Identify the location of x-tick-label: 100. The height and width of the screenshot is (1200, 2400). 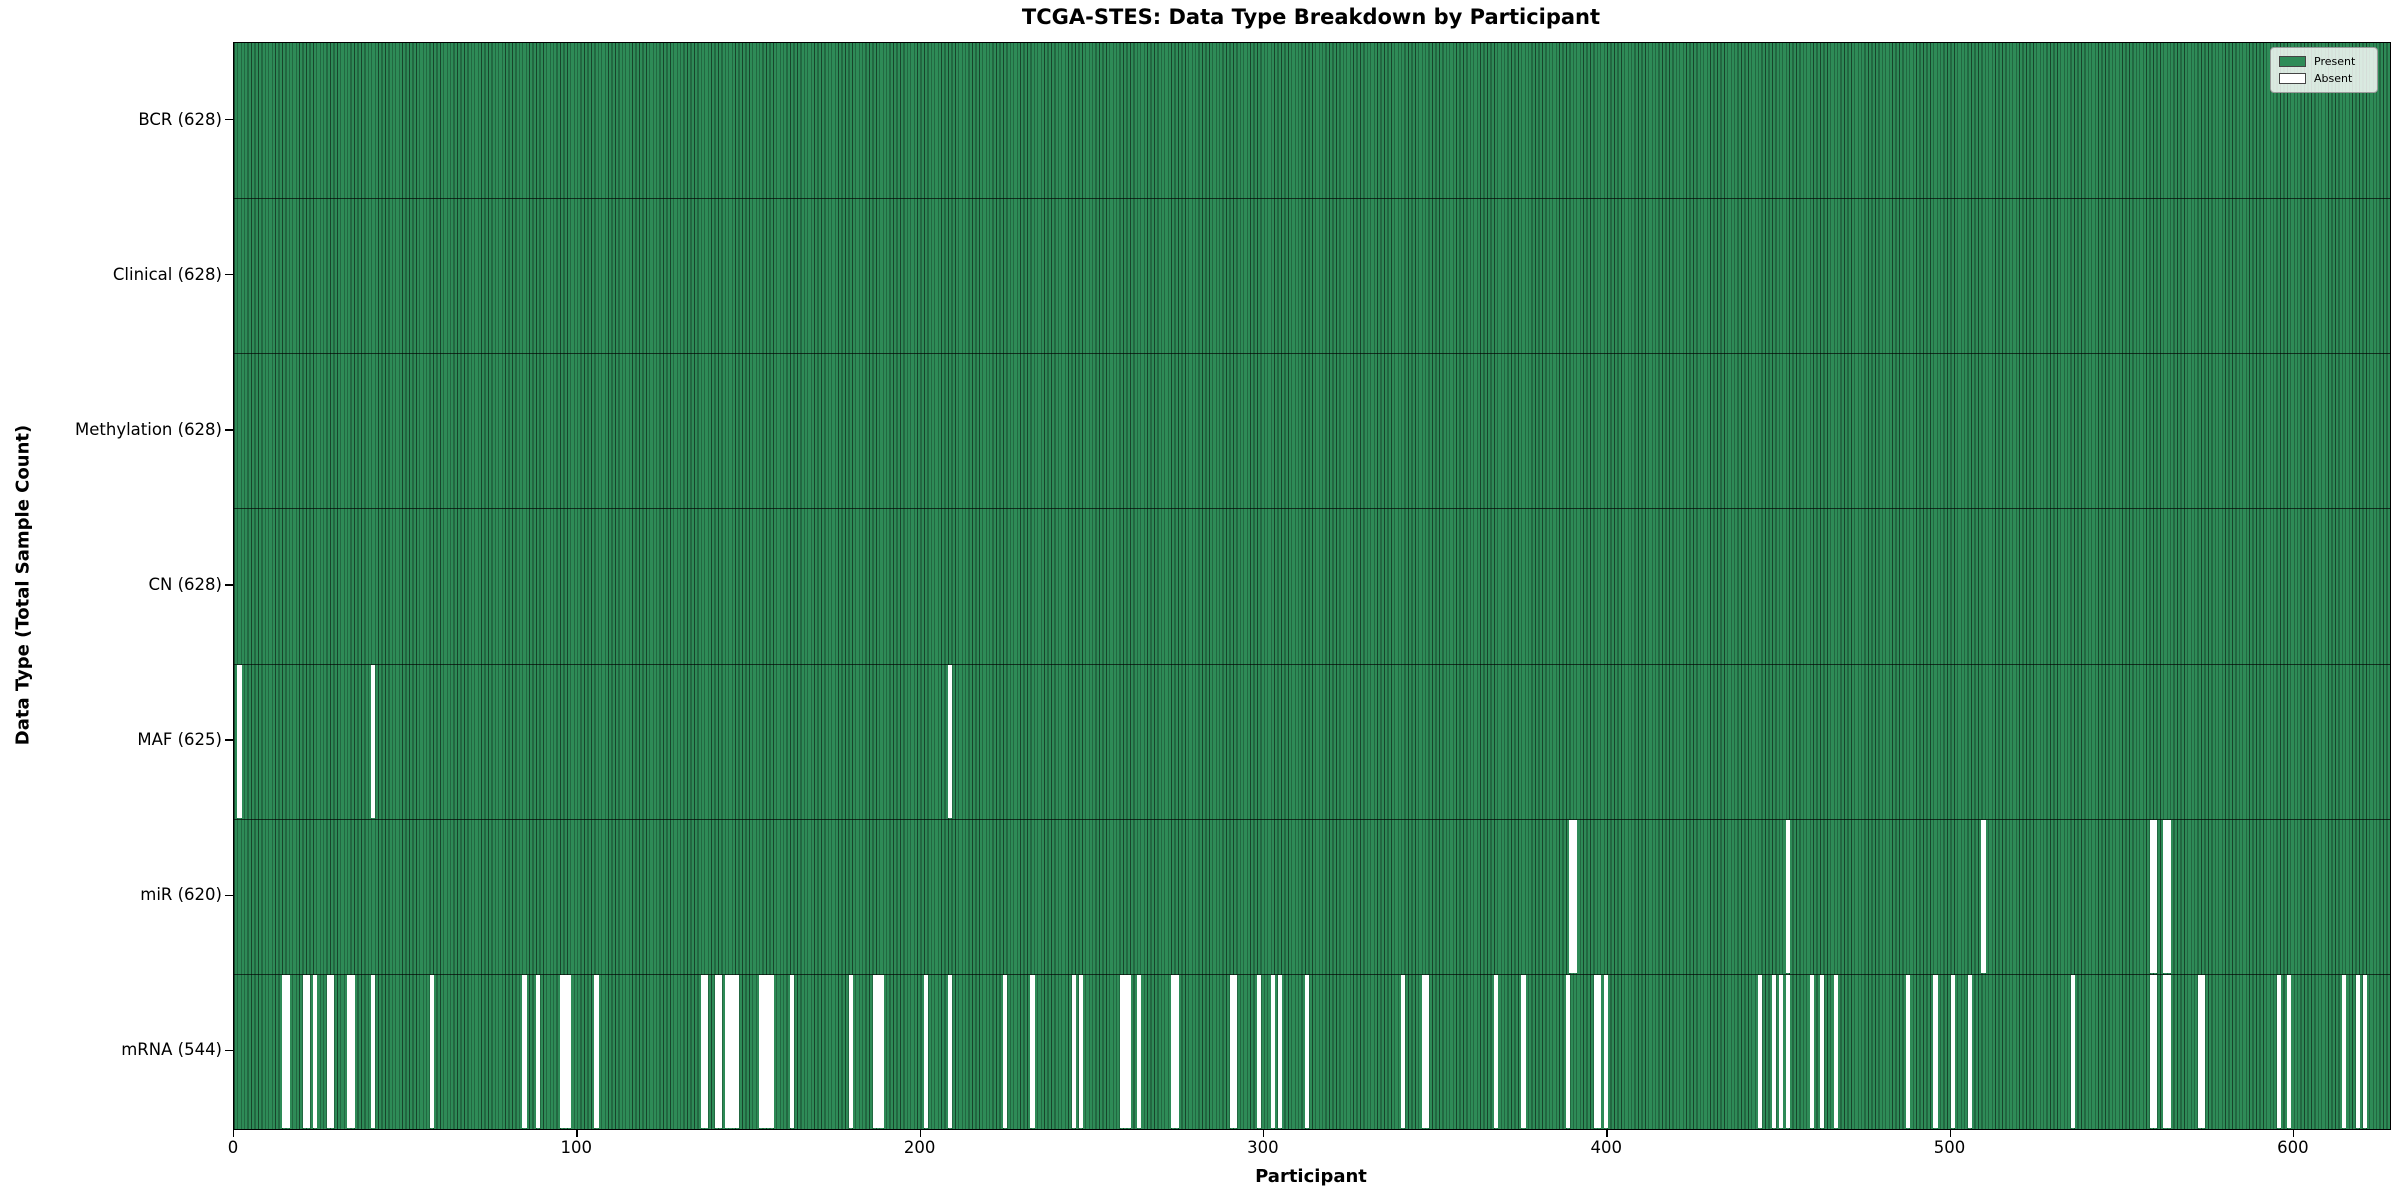
(576, 1147).